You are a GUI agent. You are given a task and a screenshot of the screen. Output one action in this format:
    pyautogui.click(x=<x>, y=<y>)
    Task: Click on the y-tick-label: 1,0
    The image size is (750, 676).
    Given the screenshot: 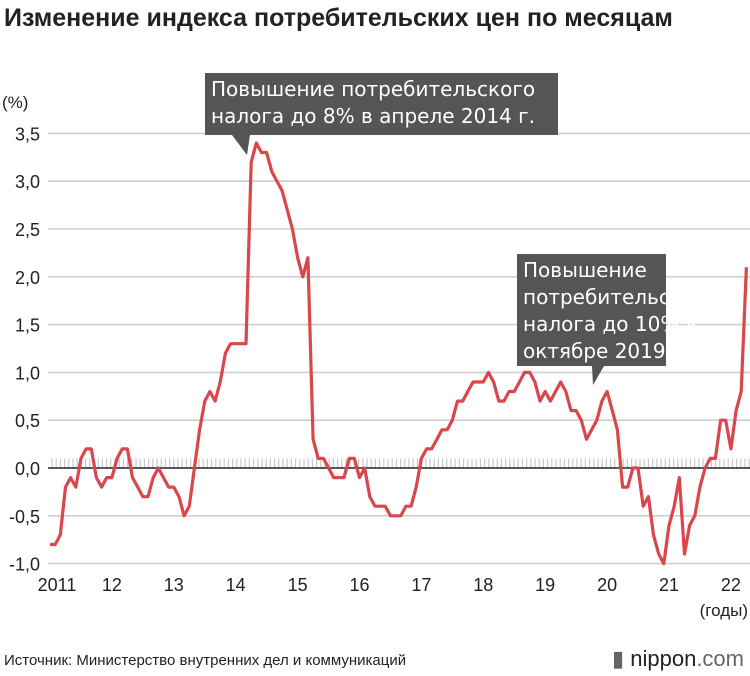 What is the action you would take?
    pyautogui.click(x=27, y=373)
    